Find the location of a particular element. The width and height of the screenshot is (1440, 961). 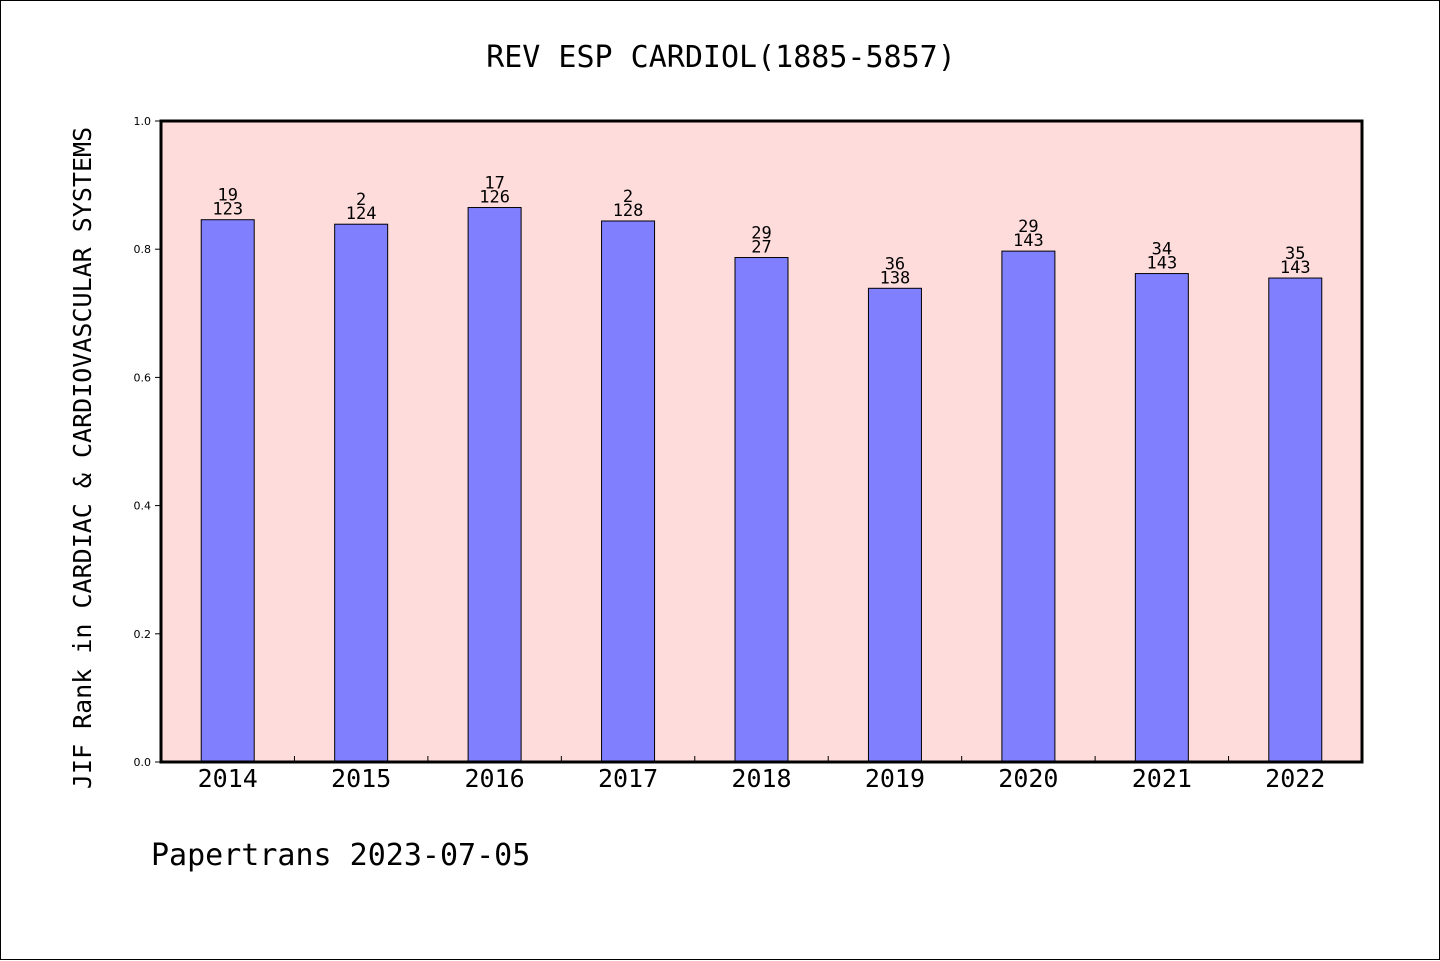

x-tick-label: 2016 is located at coordinates (495, 778).